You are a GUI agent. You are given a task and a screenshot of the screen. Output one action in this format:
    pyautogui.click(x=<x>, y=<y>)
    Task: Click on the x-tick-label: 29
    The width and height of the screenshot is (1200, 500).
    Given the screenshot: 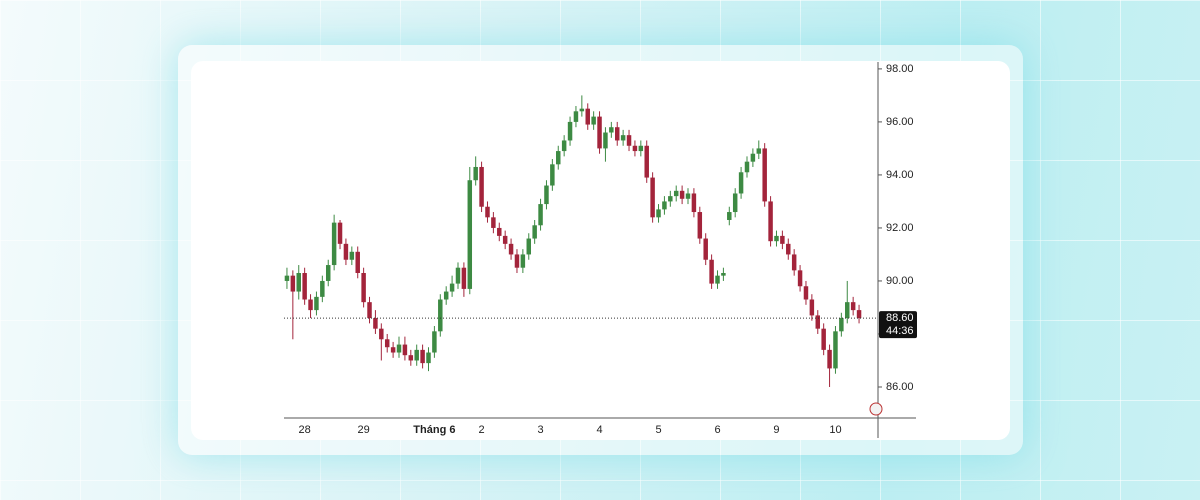 What is the action you would take?
    pyautogui.click(x=363, y=430)
    